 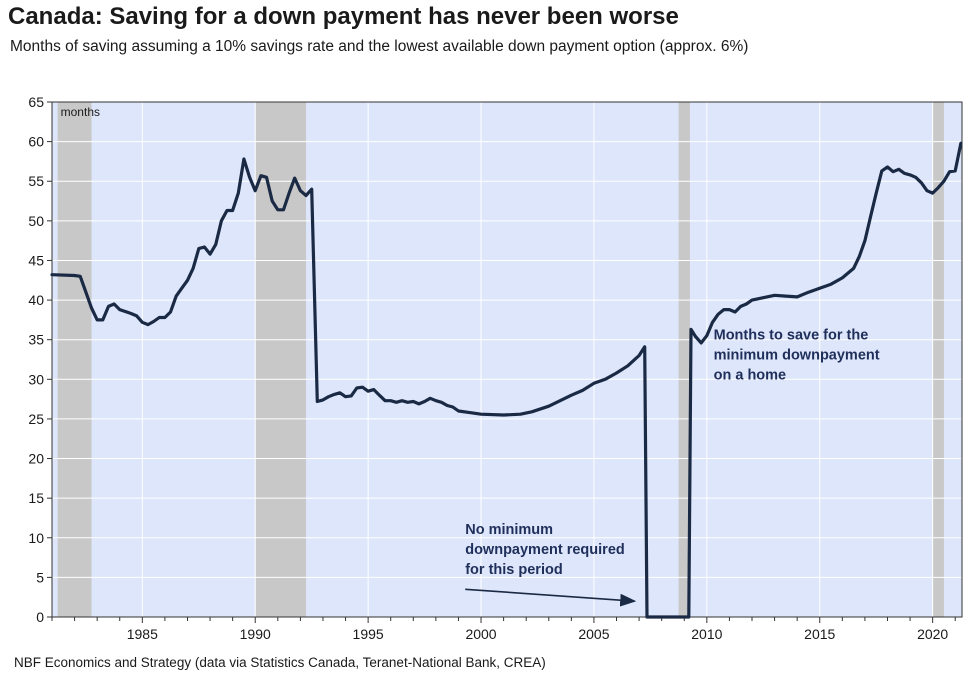 I want to click on annotation-text: downpayment required, so click(x=545, y=550).